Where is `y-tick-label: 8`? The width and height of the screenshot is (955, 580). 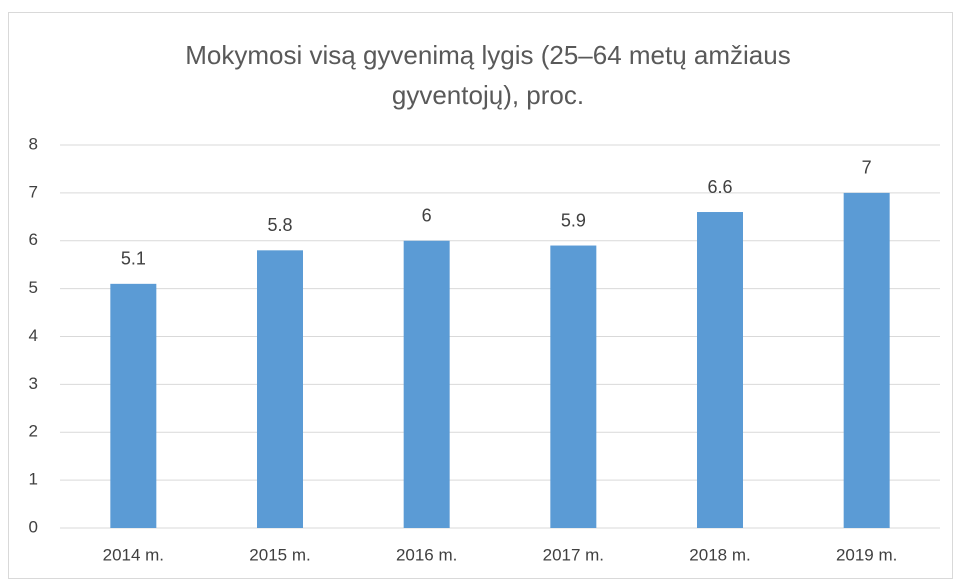 y-tick-label: 8 is located at coordinates (33, 143).